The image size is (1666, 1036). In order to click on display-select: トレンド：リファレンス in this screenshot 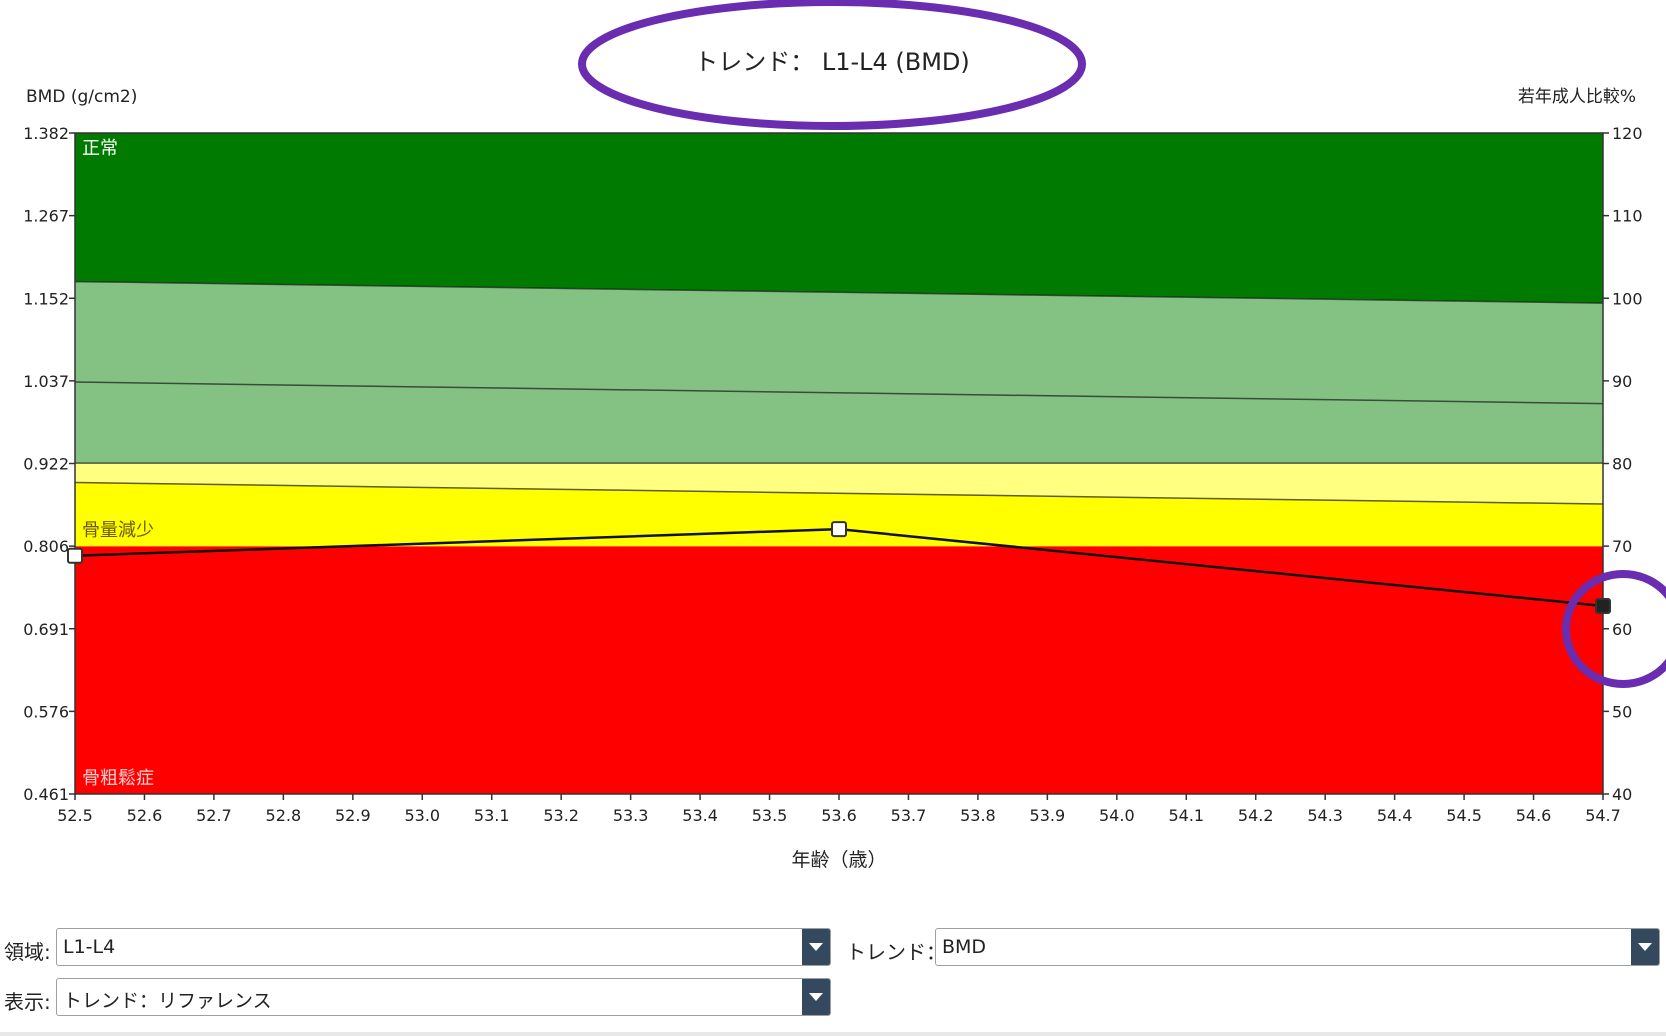, I will do `click(443, 997)`.